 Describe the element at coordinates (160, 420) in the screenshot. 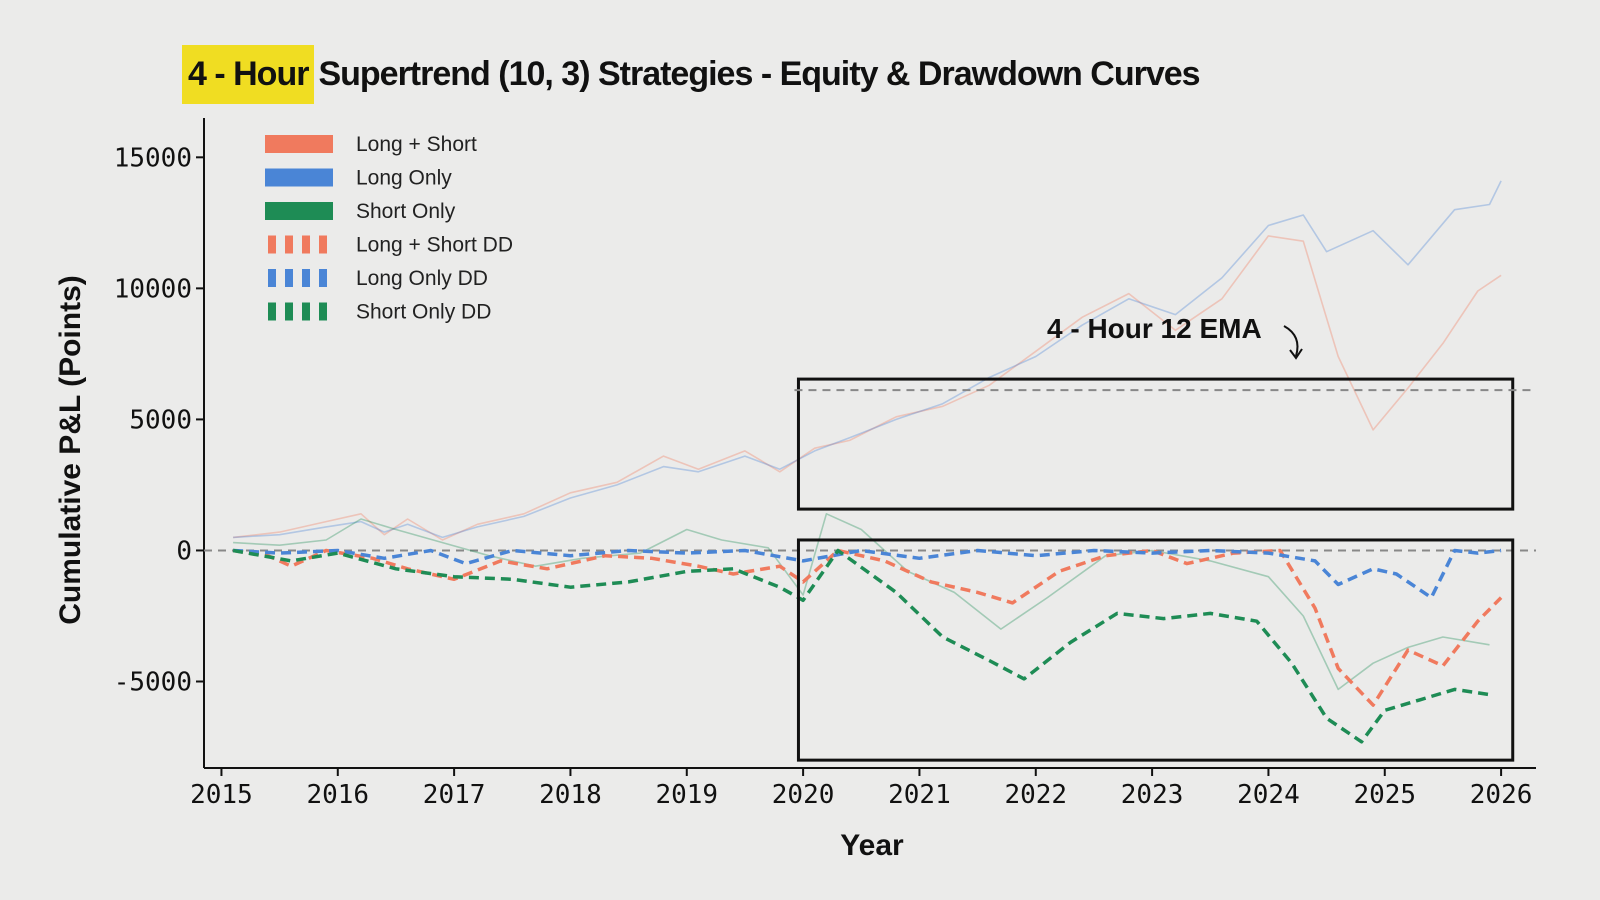

I see `y-tick-label: 5000` at that location.